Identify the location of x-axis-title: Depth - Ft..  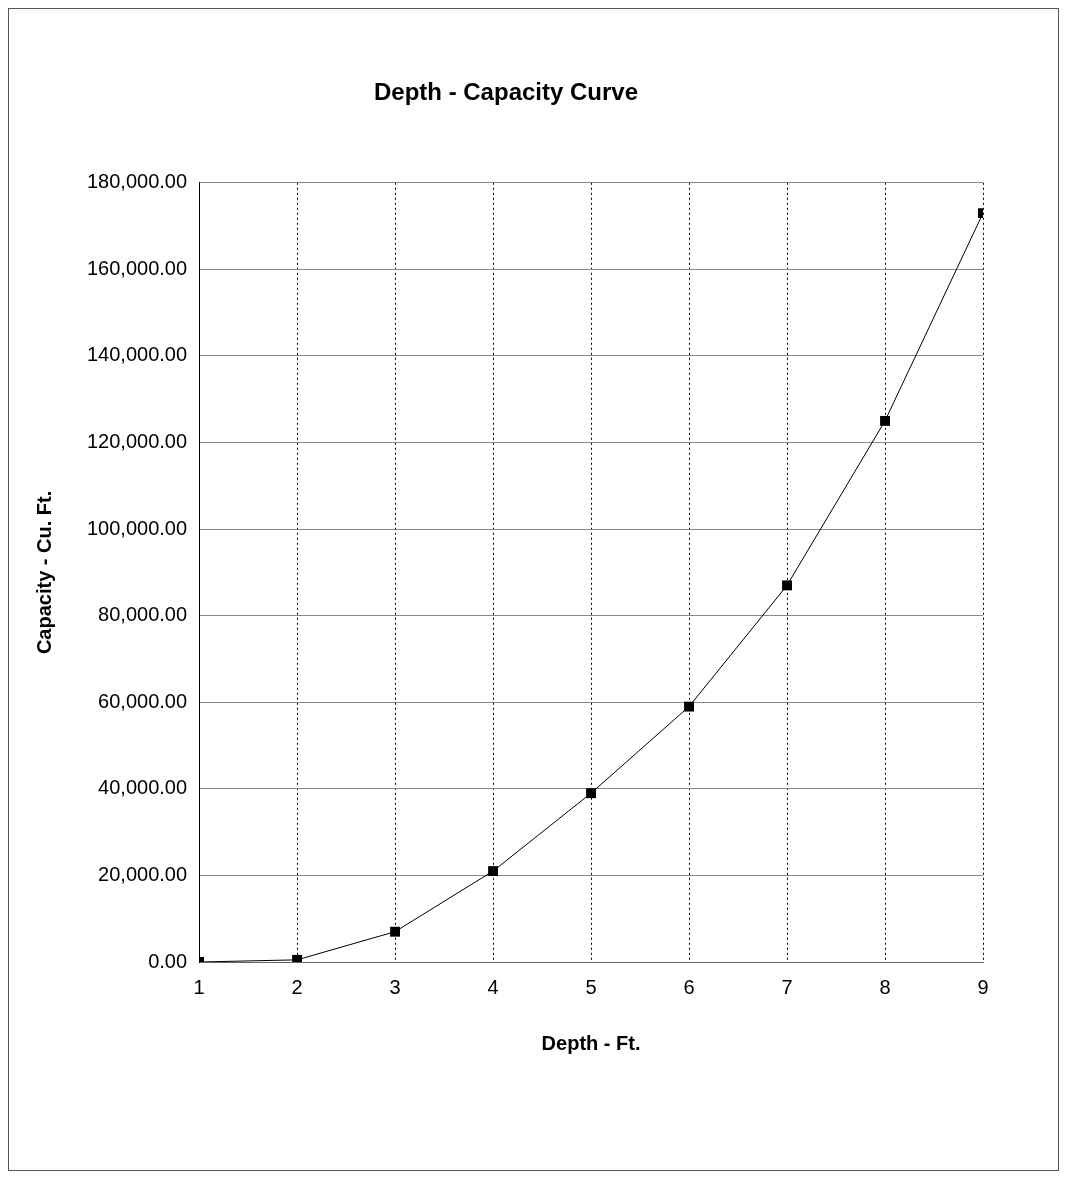
(591, 1042).